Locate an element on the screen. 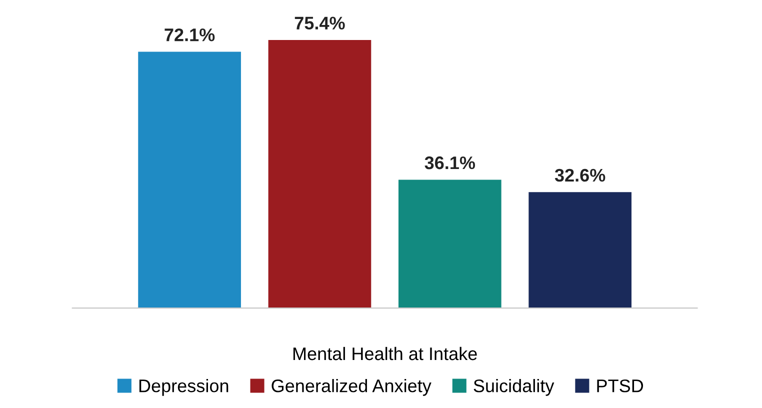  data-label: 36.1% is located at coordinates (450, 163).